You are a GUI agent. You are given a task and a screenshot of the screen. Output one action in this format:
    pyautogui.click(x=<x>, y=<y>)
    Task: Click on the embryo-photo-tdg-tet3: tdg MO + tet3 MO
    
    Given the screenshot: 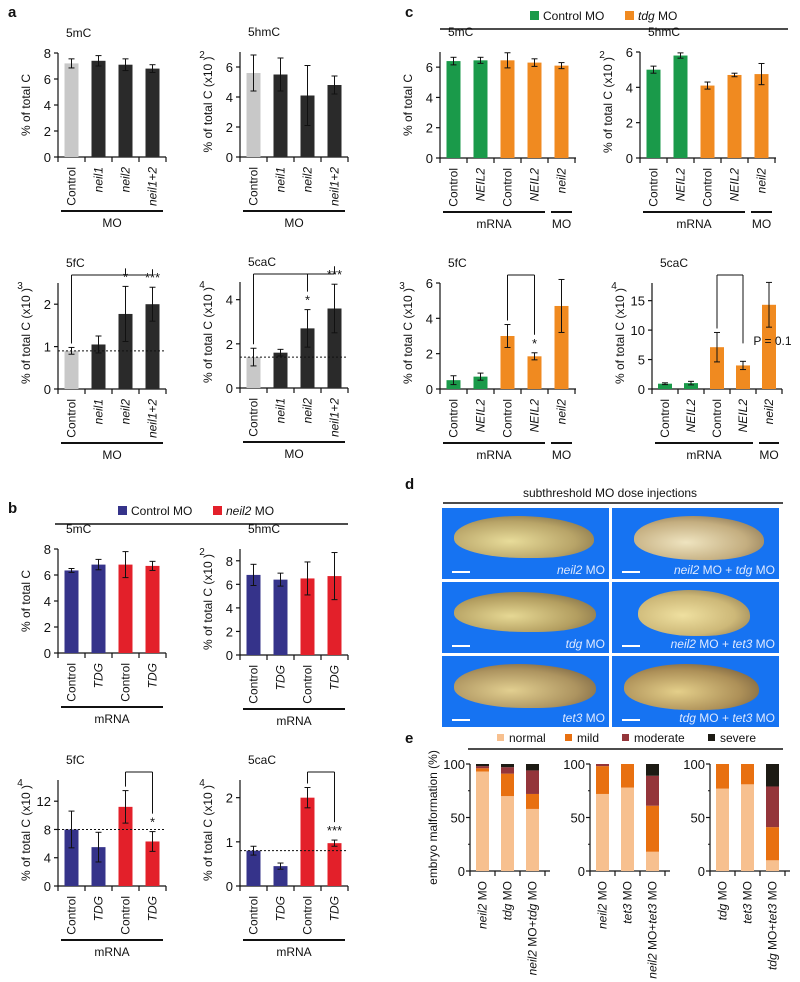 What is the action you would take?
    pyautogui.click(x=695, y=691)
    